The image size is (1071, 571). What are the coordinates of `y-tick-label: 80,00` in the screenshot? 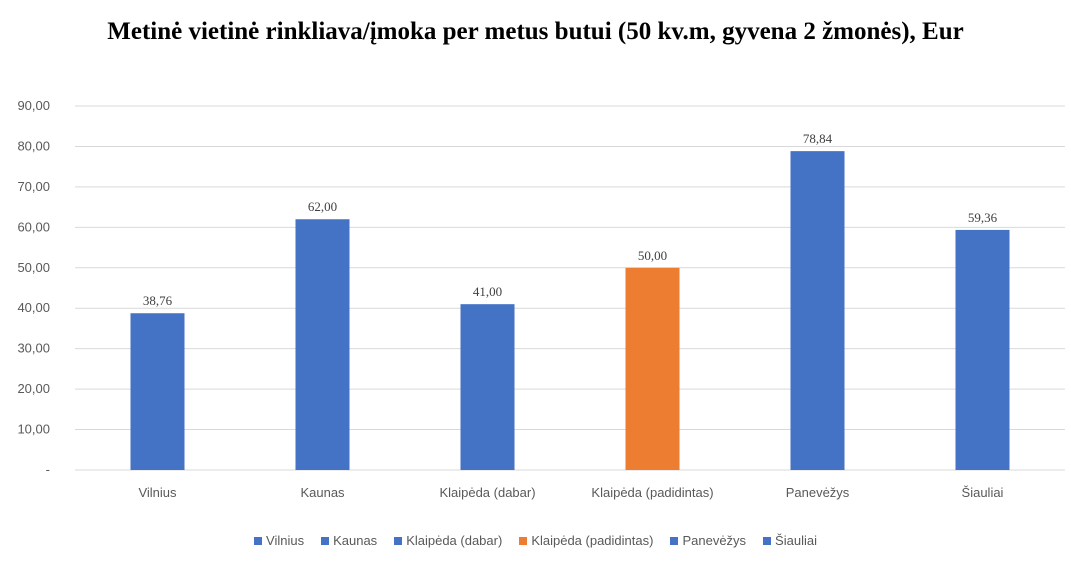 It's located at (33, 145).